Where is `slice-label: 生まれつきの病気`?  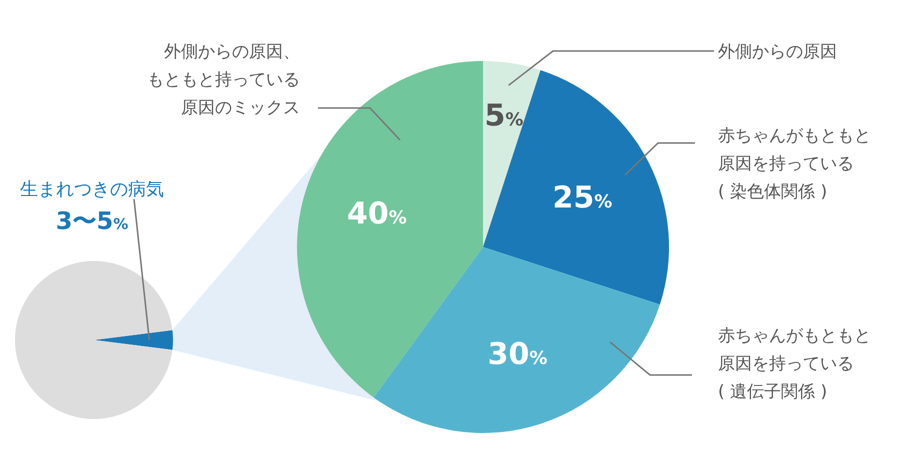 slice-label: 生まれつきの病気 is located at coordinates (92, 189).